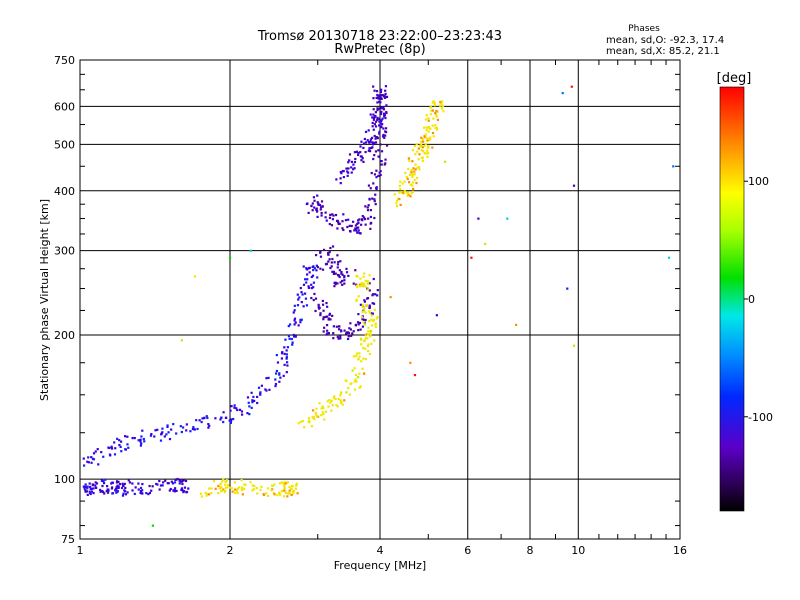 The height and width of the screenshot is (600, 800). Describe the element at coordinates (44, 300) in the screenshot. I see `y-axis-label: Stationary phase Virtual Height [km]` at that location.